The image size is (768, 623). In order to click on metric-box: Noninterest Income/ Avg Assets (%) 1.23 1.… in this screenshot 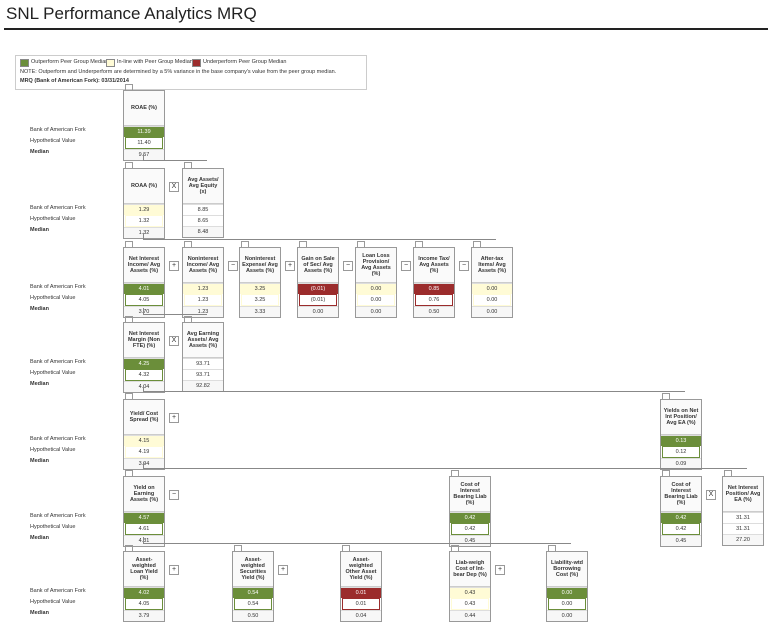, I will do `click(203, 282)`.